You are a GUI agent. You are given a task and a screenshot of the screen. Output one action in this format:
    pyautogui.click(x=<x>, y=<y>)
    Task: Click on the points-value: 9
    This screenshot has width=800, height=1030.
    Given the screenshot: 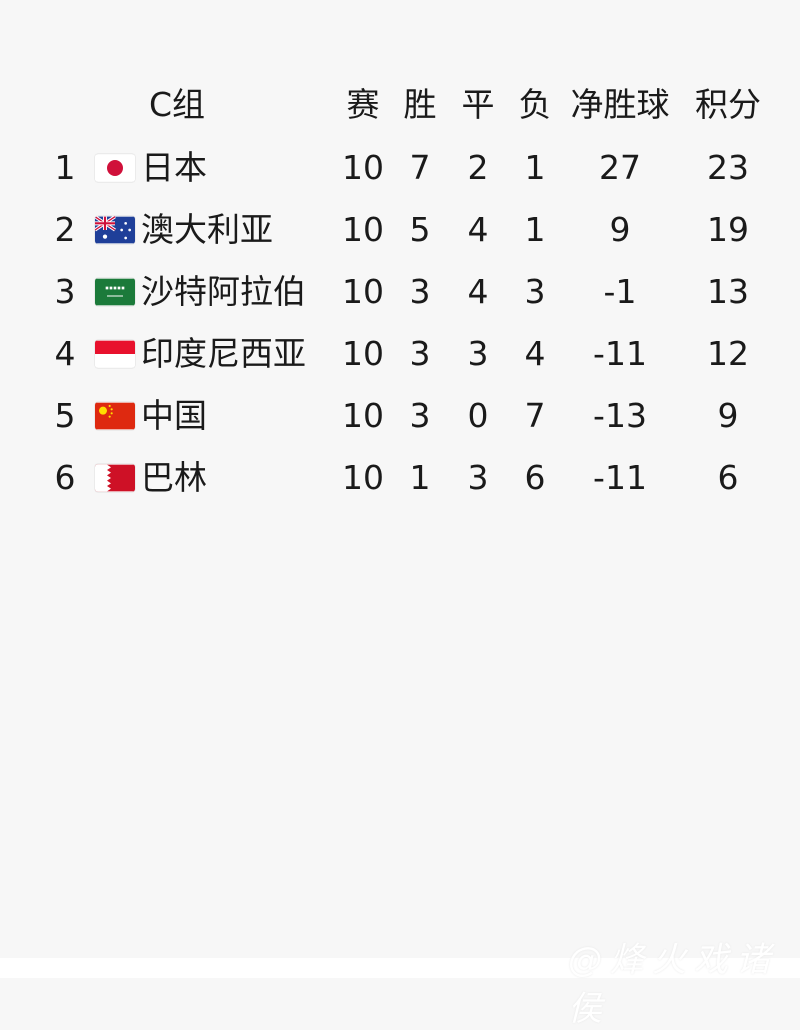 What is the action you would take?
    pyautogui.click(x=728, y=415)
    